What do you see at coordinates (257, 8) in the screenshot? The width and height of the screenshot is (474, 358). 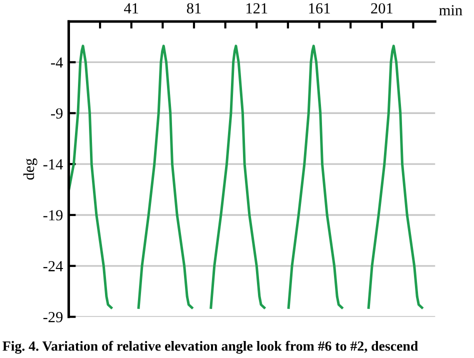 I see `x-tick-label: 121` at bounding box center [257, 8].